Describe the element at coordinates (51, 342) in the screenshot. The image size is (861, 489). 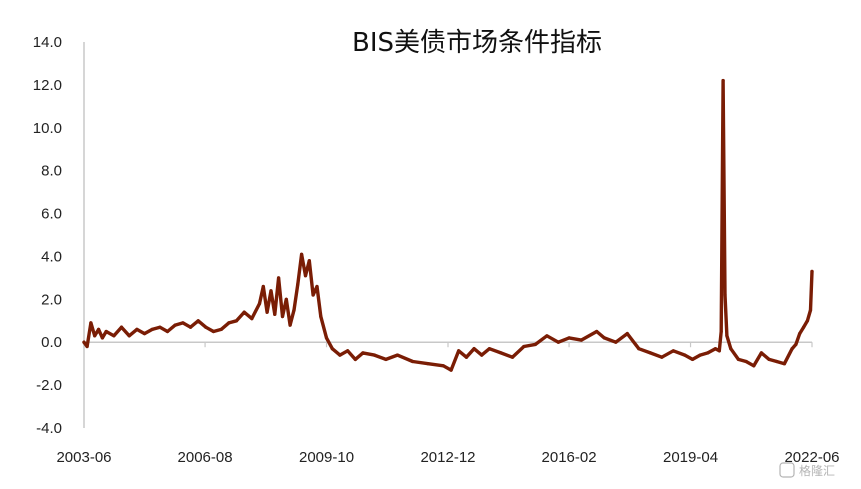
I see `y-tick-label: 0.0` at that location.